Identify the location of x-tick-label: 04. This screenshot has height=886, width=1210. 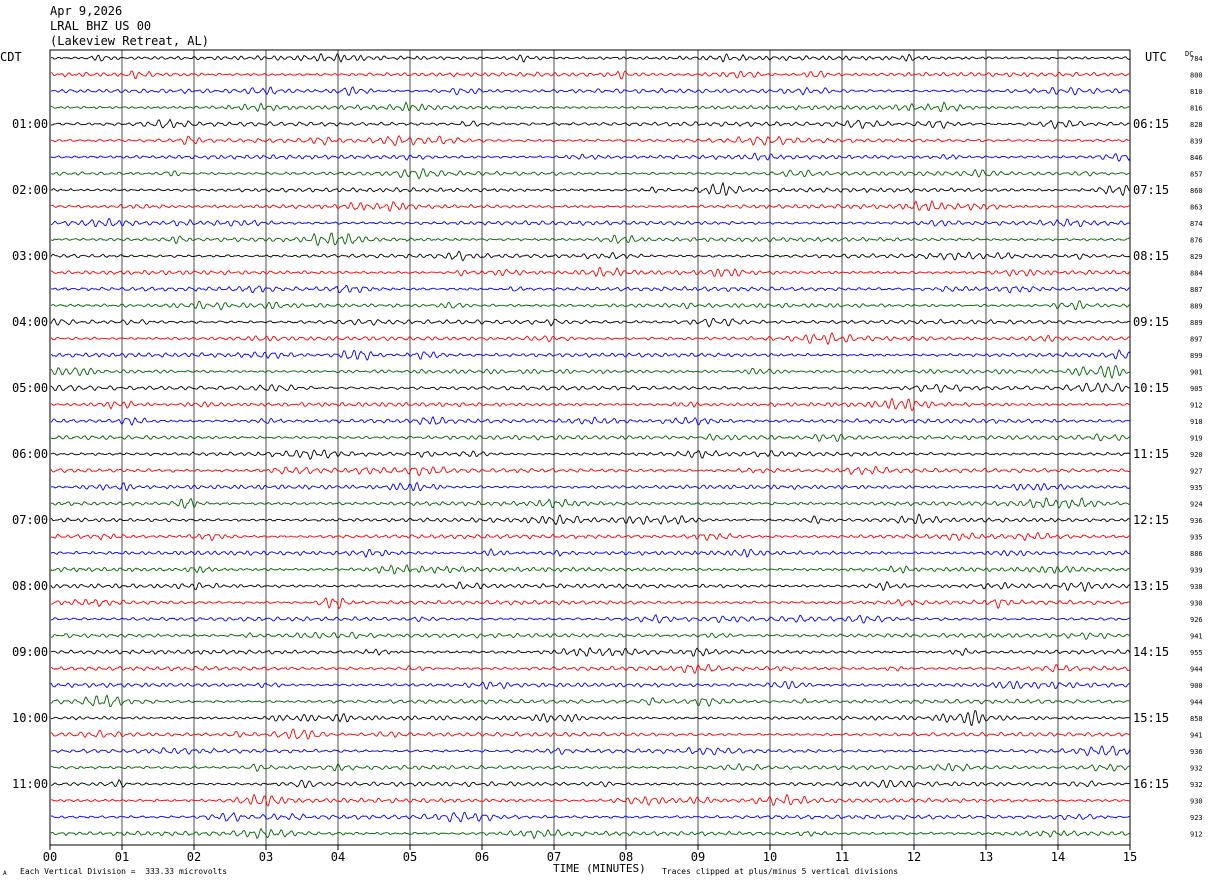
(338, 857).